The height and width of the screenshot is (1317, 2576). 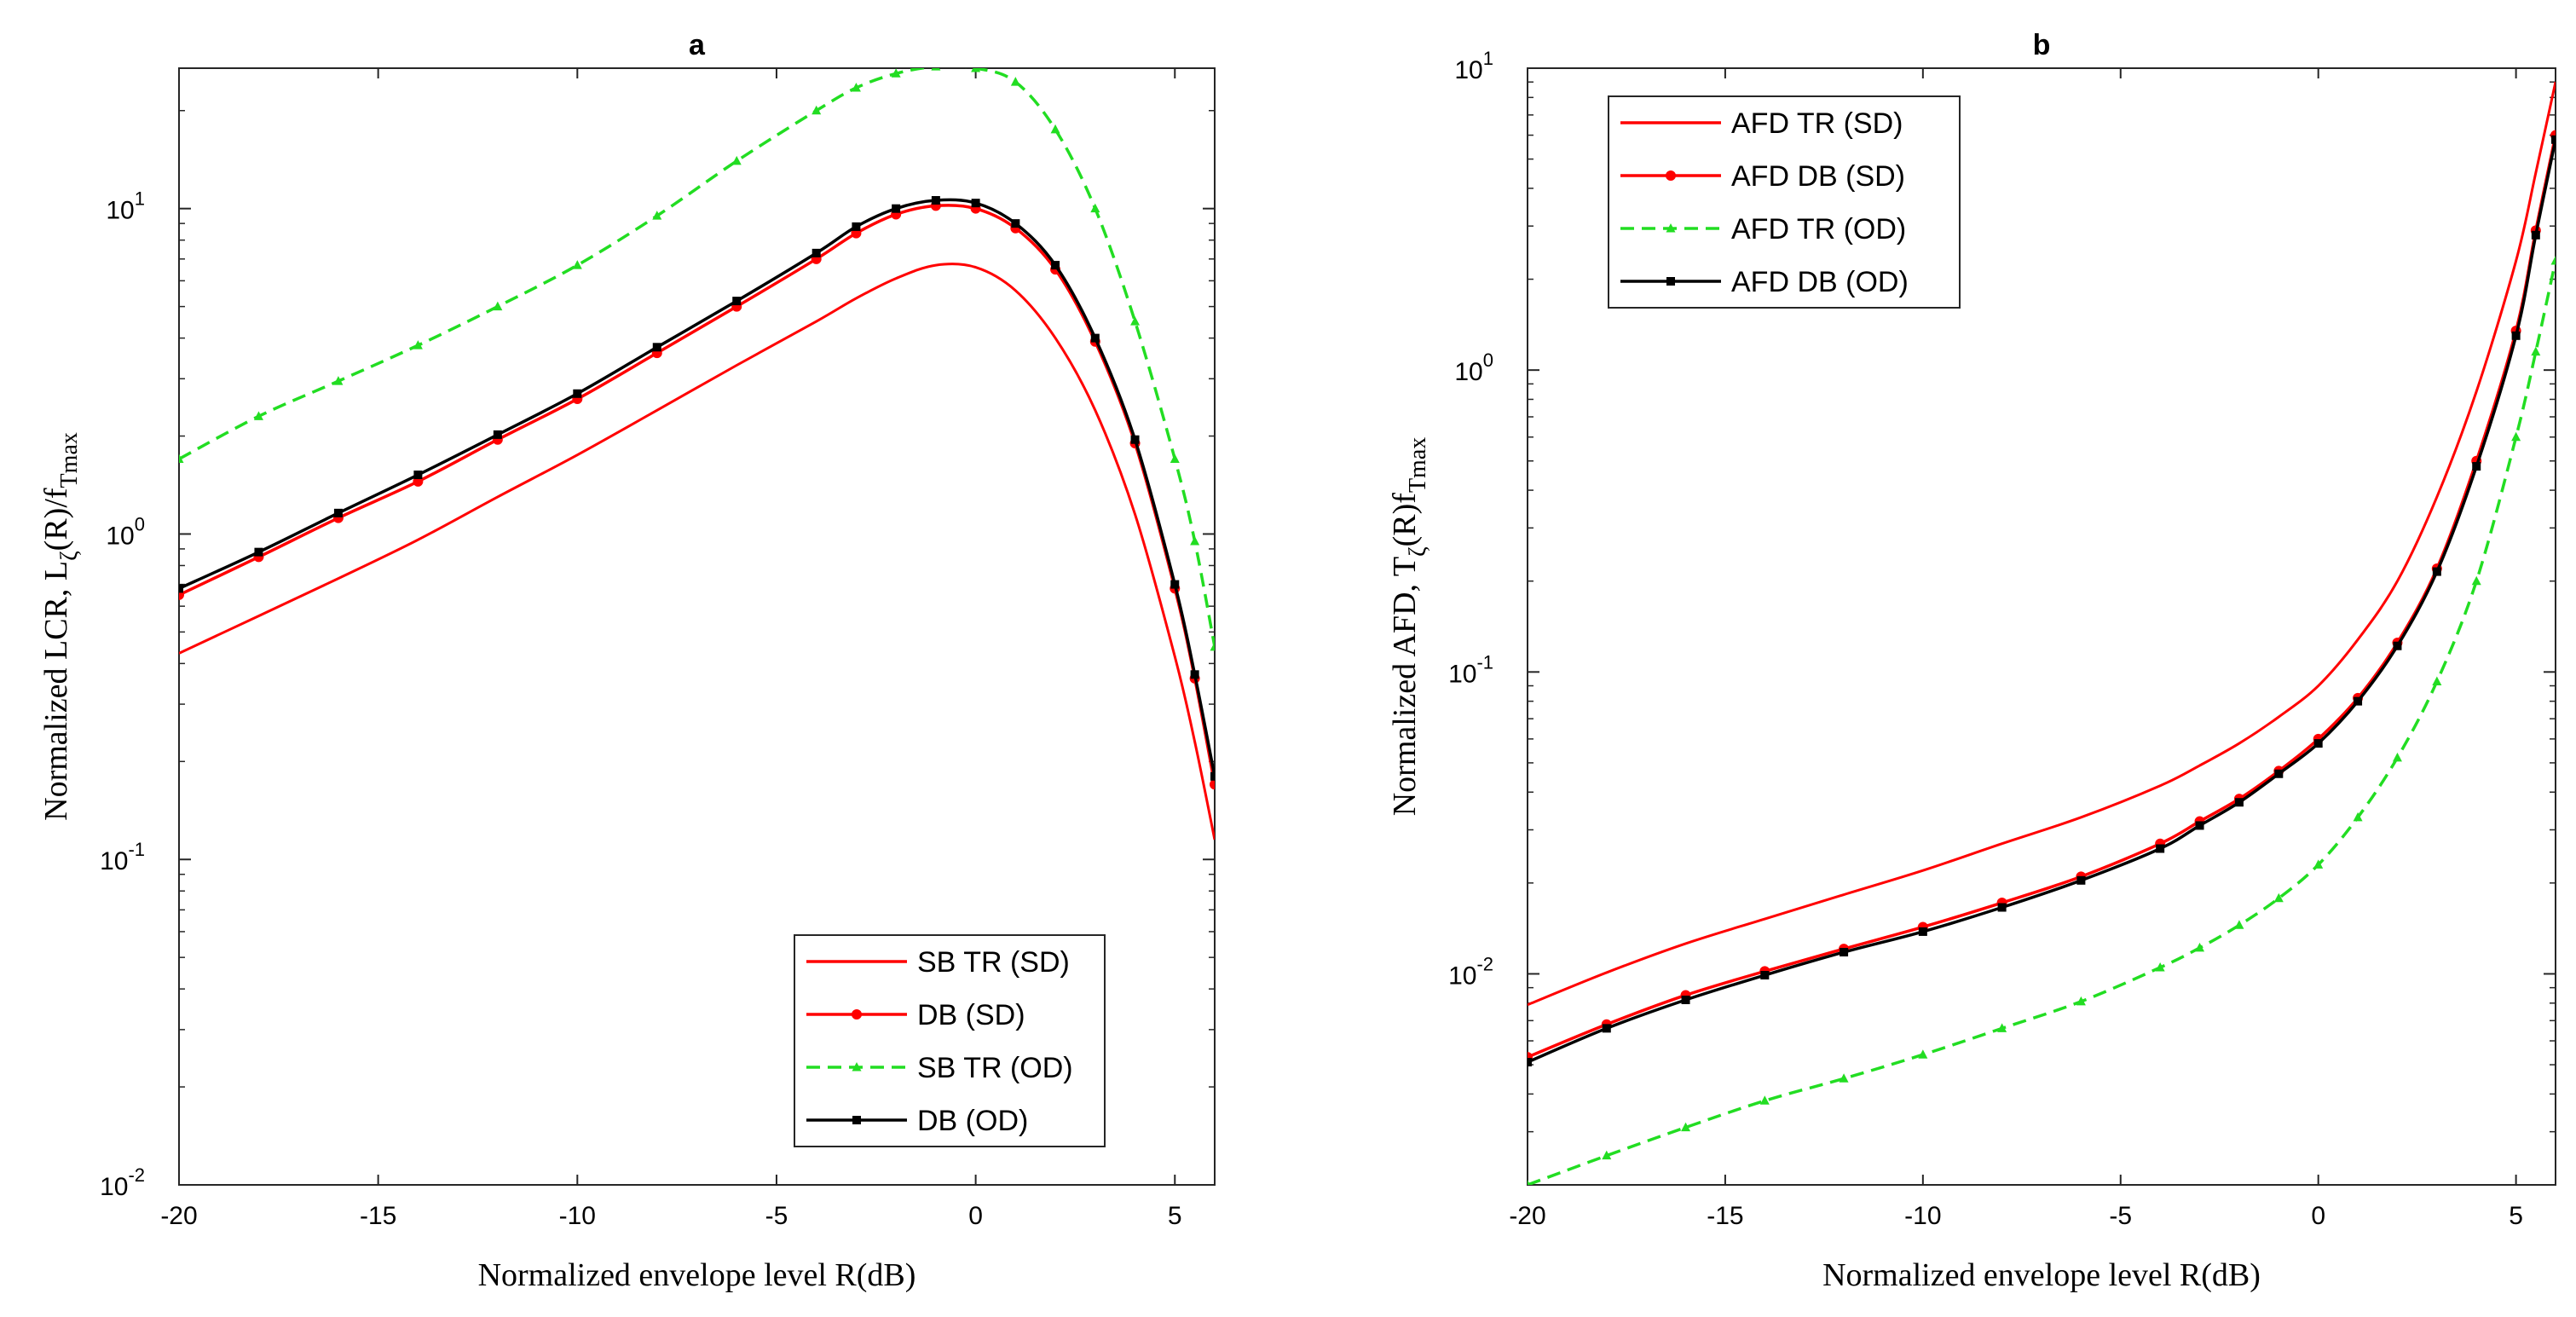 What do you see at coordinates (178, 1216) in the screenshot?
I see `x-tick-label: -20` at bounding box center [178, 1216].